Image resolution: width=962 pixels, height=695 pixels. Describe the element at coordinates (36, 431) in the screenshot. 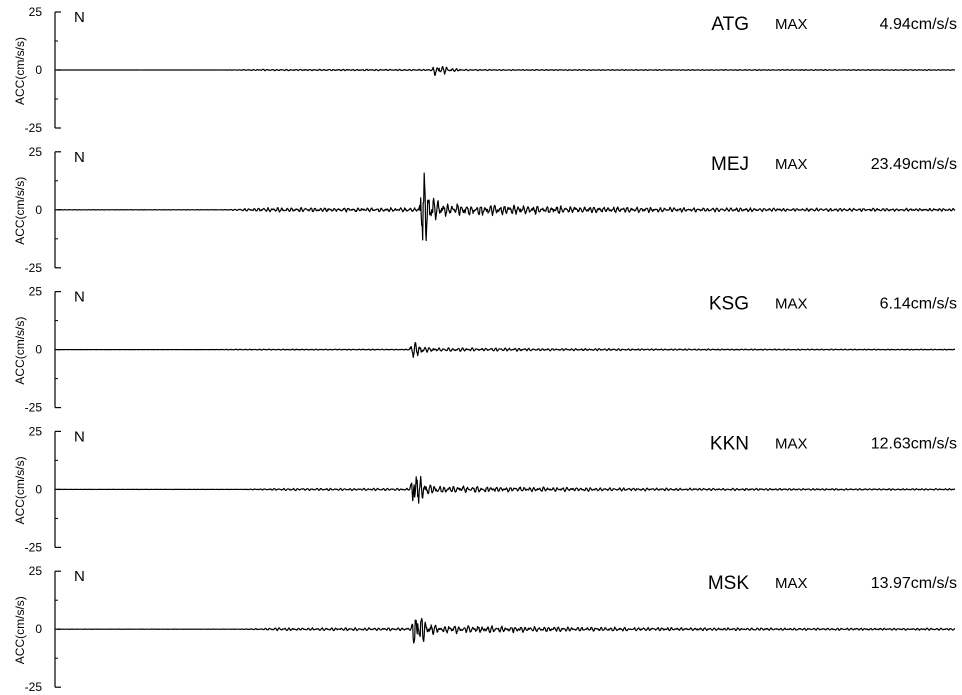

I see `y-tick-label-kkn: 25` at that location.